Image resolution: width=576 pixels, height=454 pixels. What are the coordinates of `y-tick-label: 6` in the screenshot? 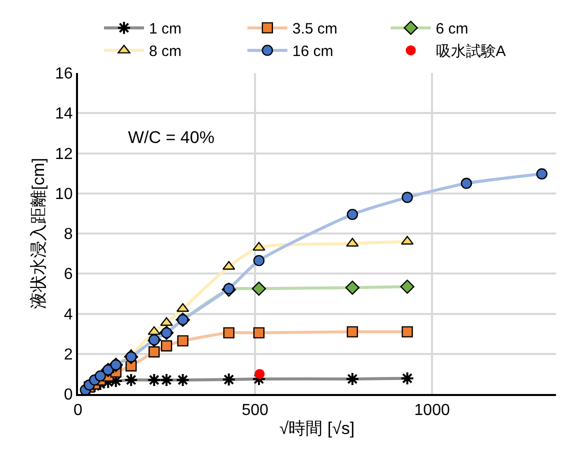 It's located at (68, 275).